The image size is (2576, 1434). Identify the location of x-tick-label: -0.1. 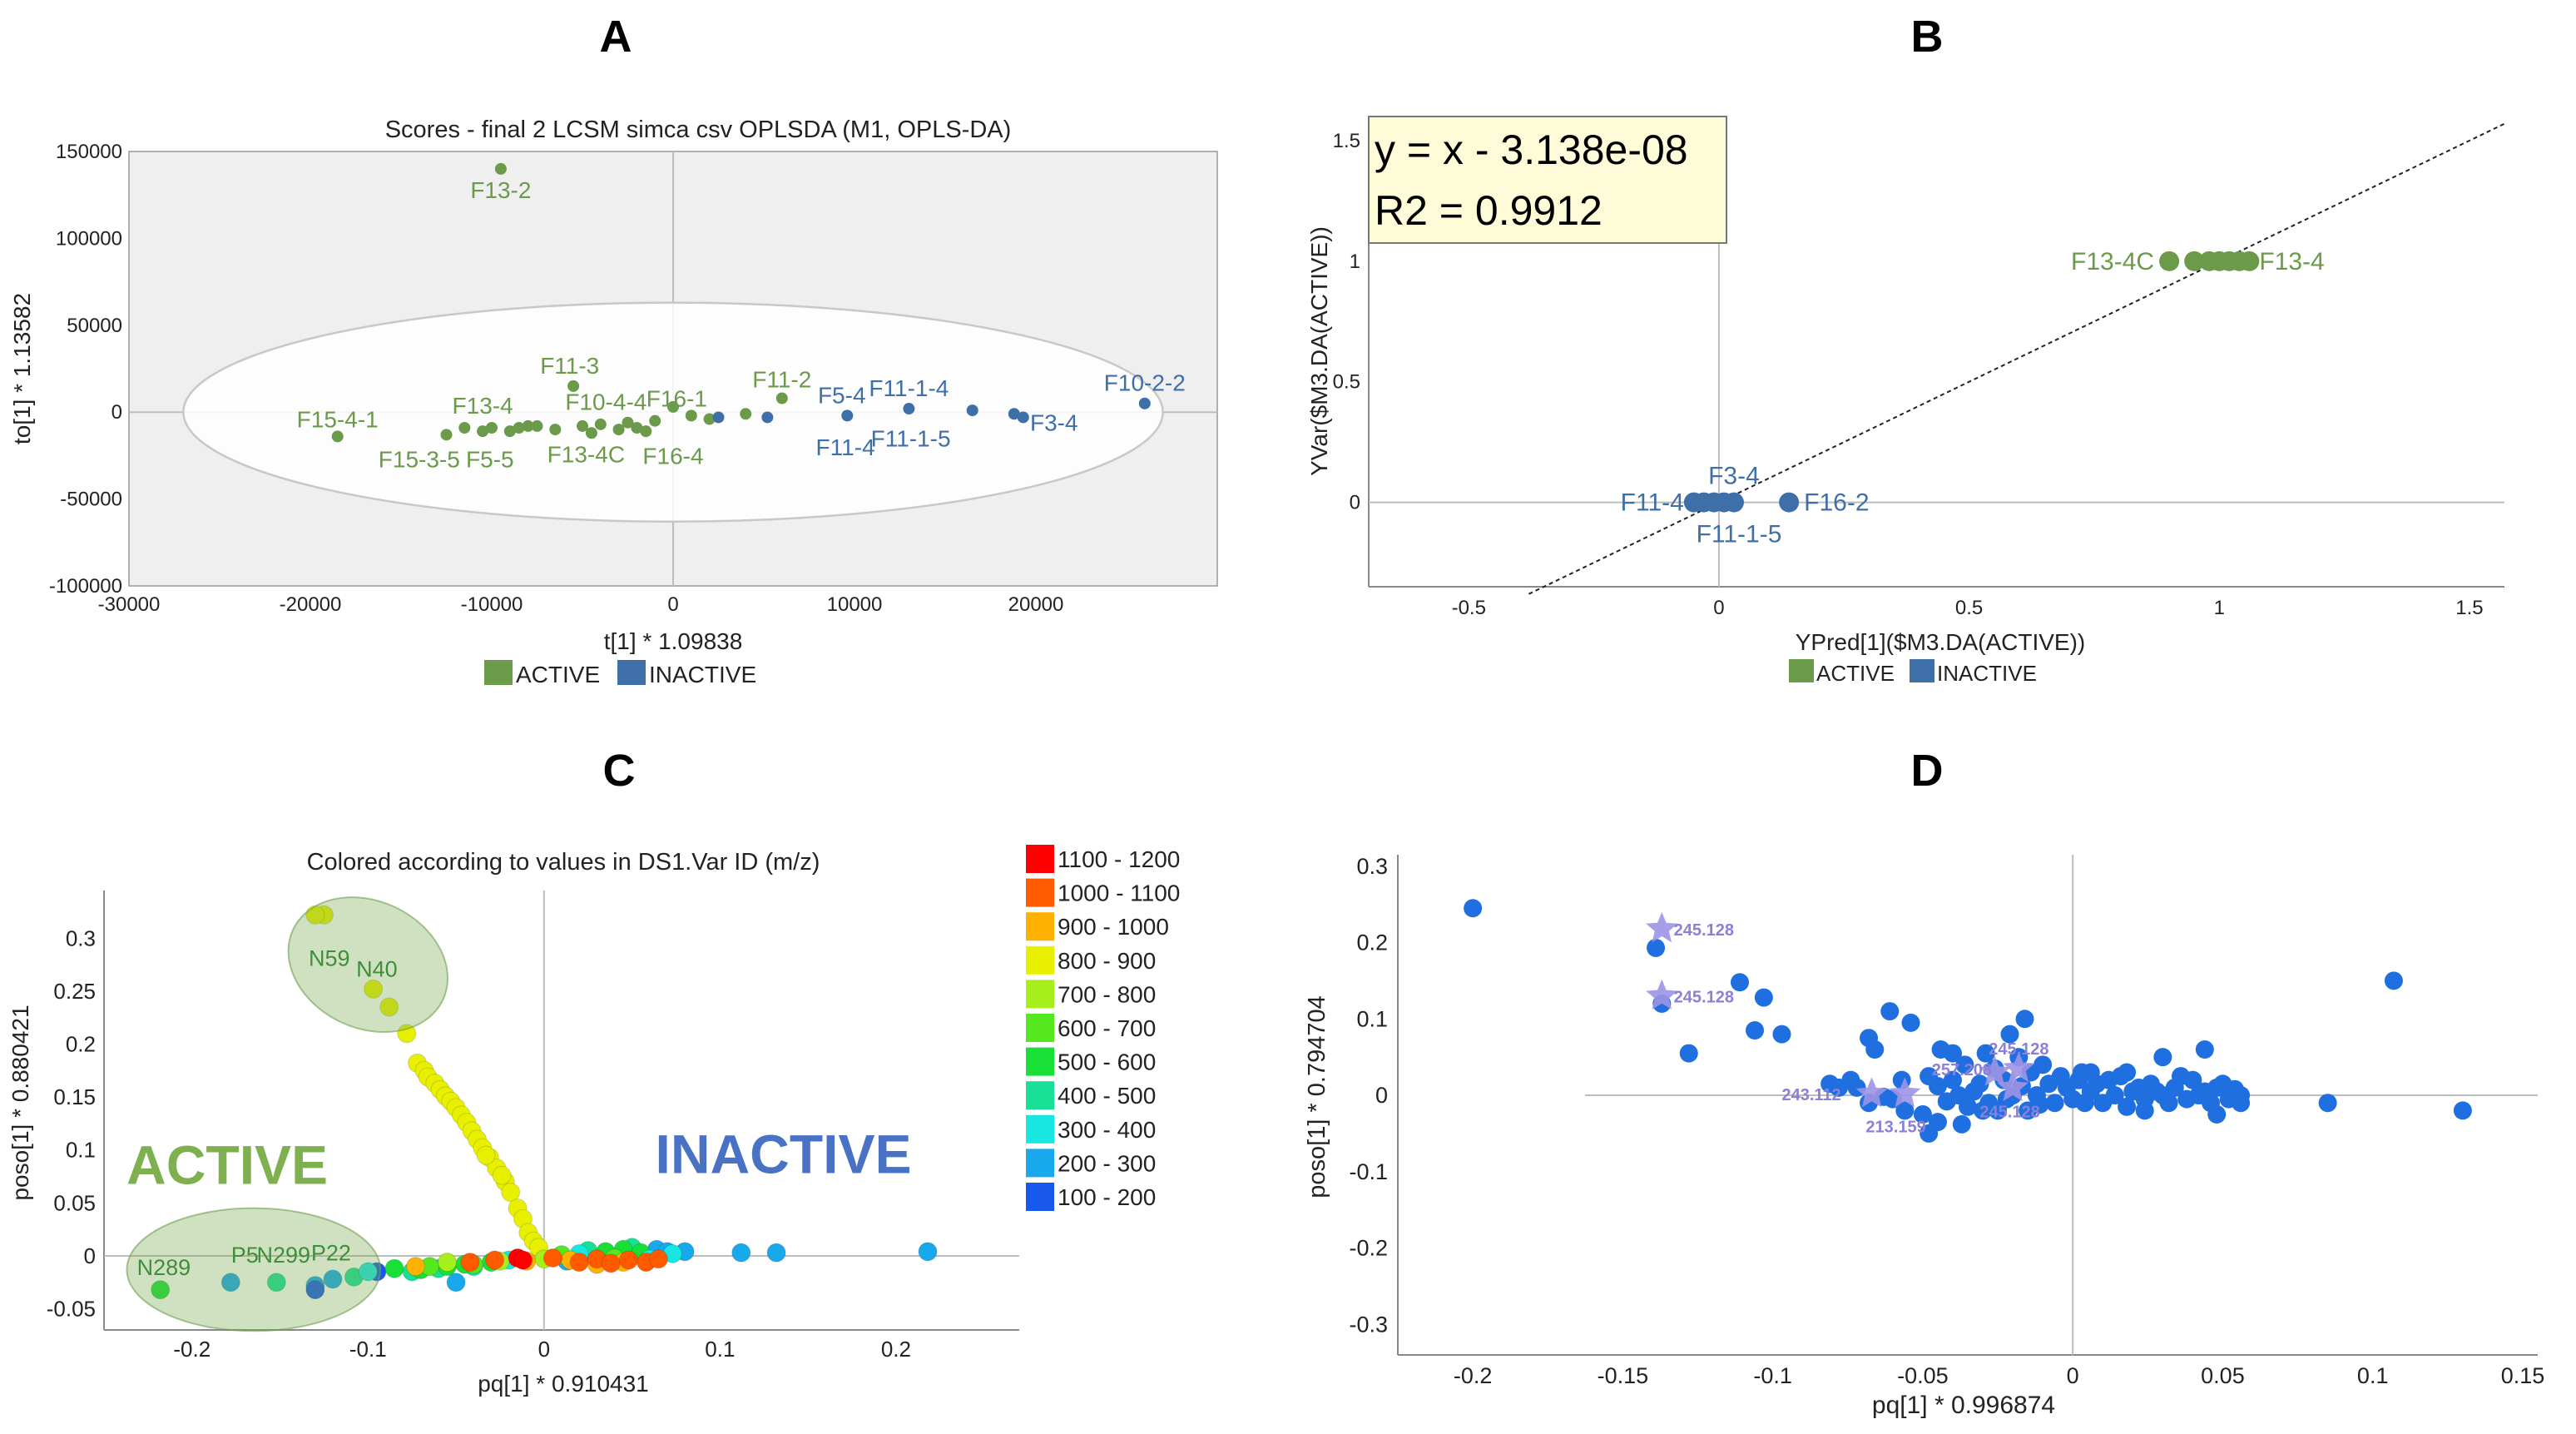
(368, 1349).